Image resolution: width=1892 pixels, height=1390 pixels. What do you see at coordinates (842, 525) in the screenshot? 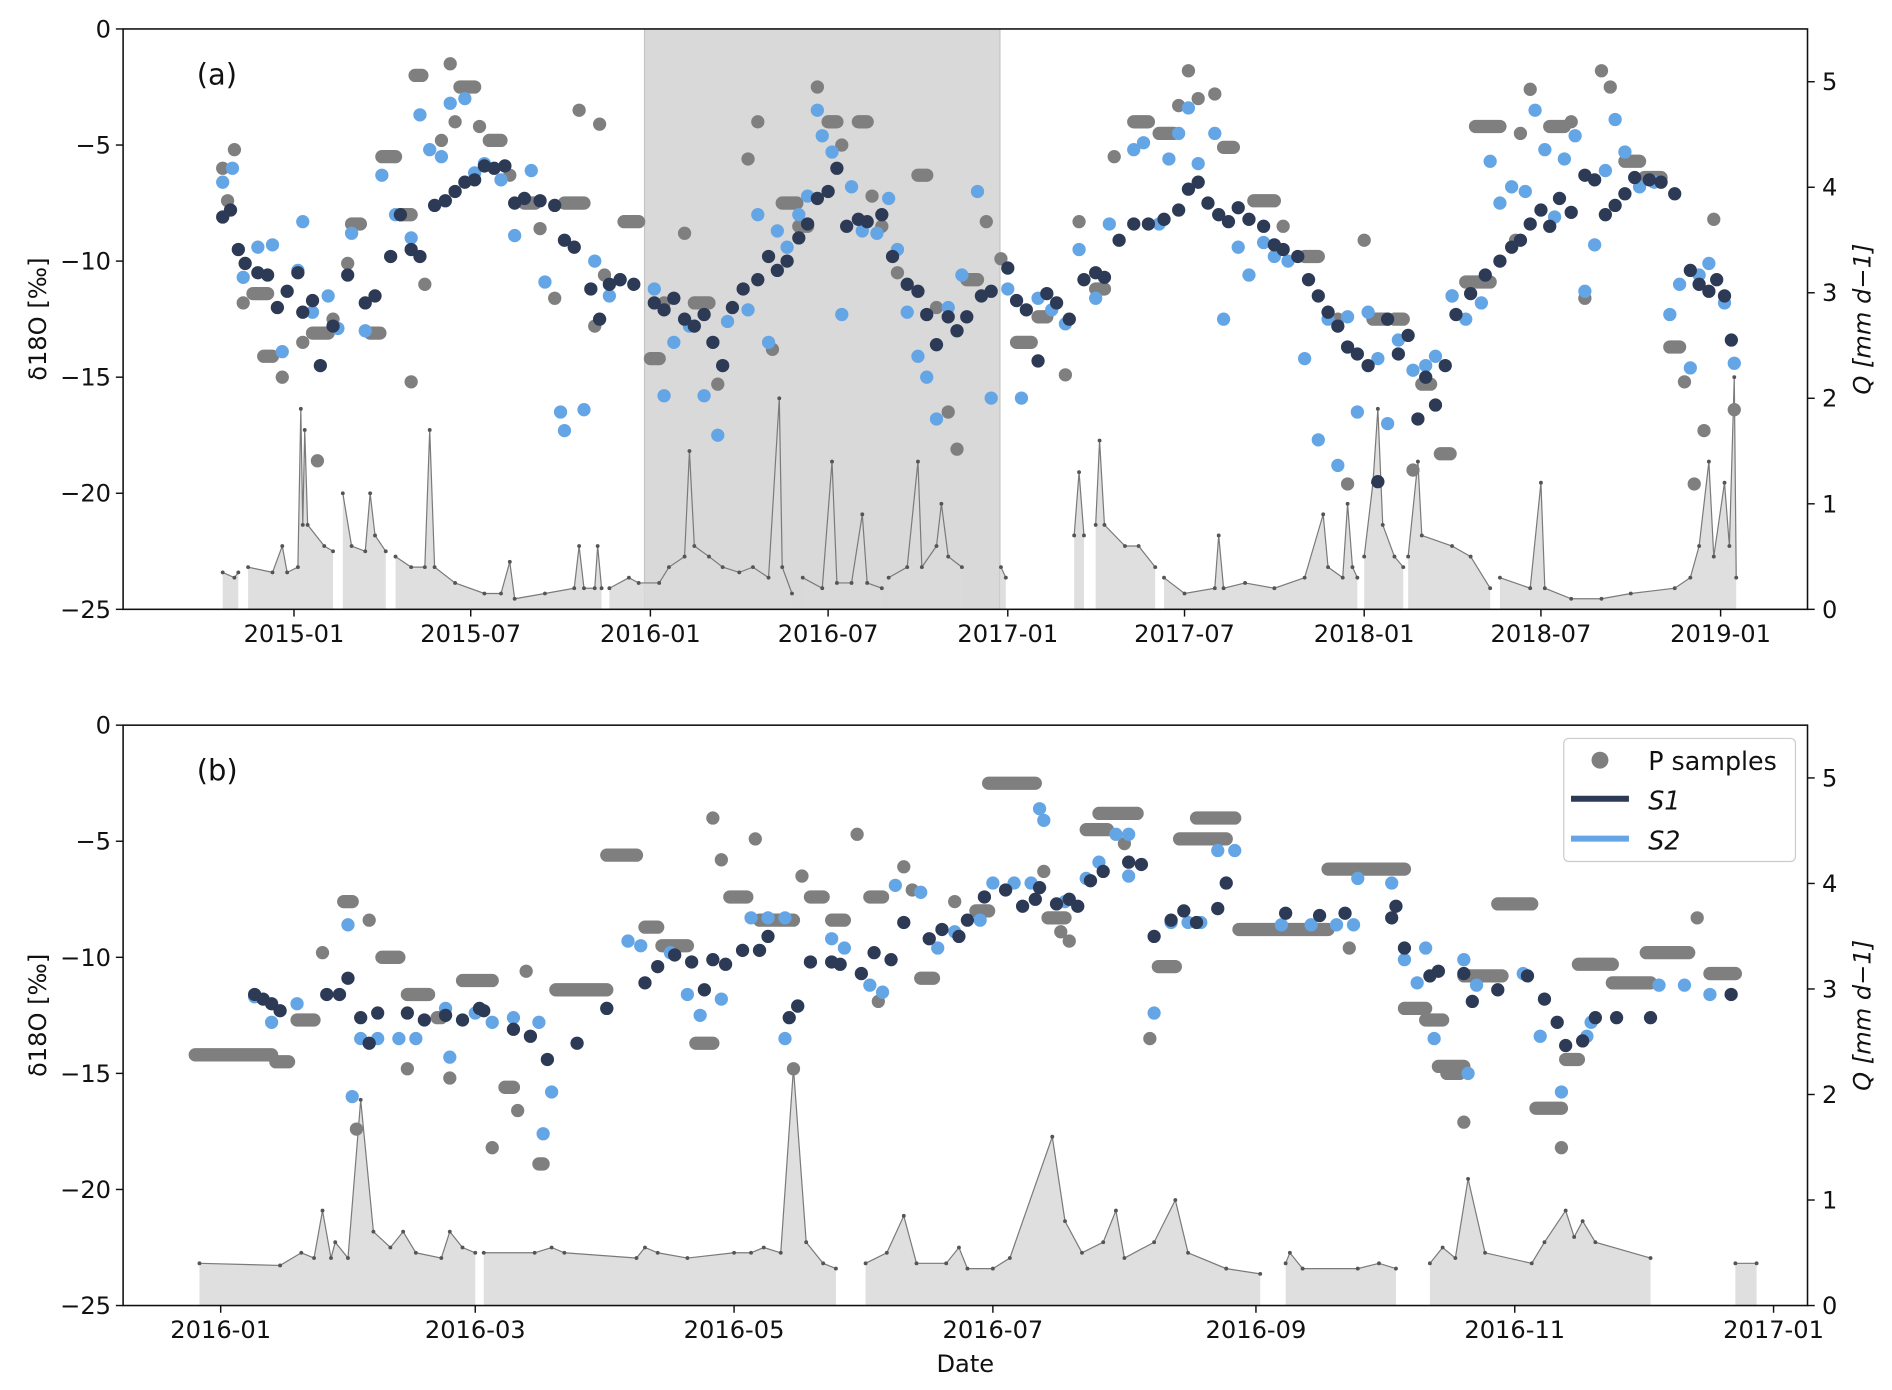
I see `discharge-line` at bounding box center [842, 525].